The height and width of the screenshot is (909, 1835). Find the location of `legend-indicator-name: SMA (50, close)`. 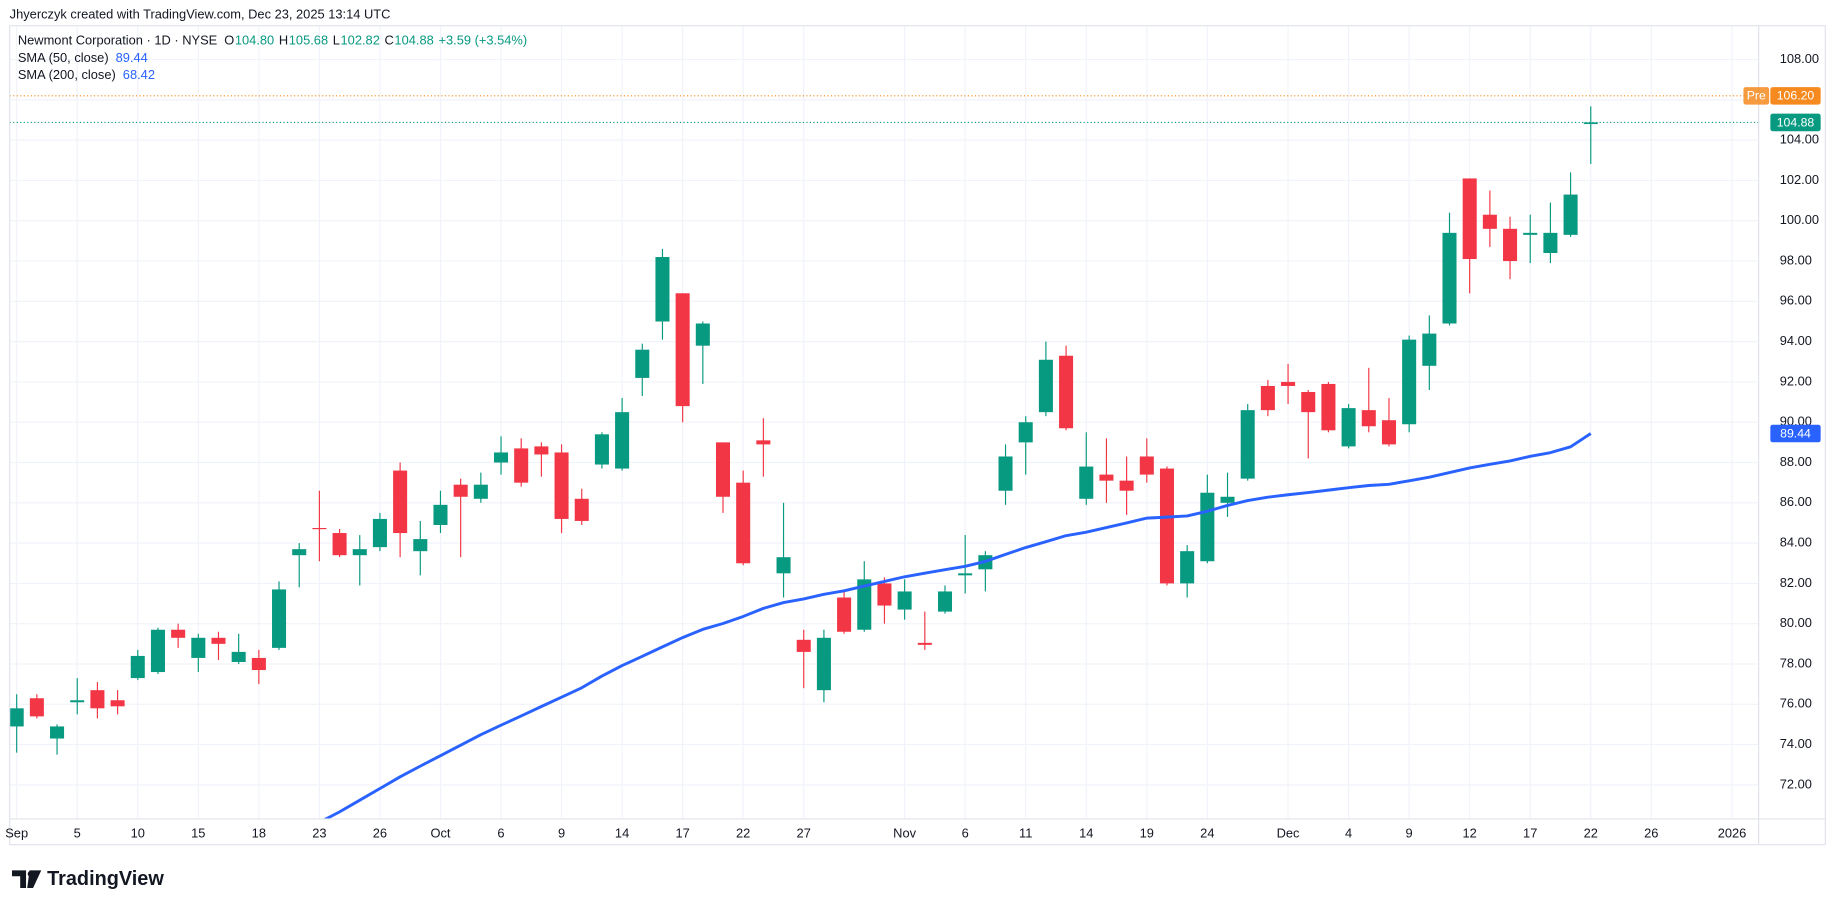

legend-indicator-name: SMA (50, close) is located at coordinates (63, 57).